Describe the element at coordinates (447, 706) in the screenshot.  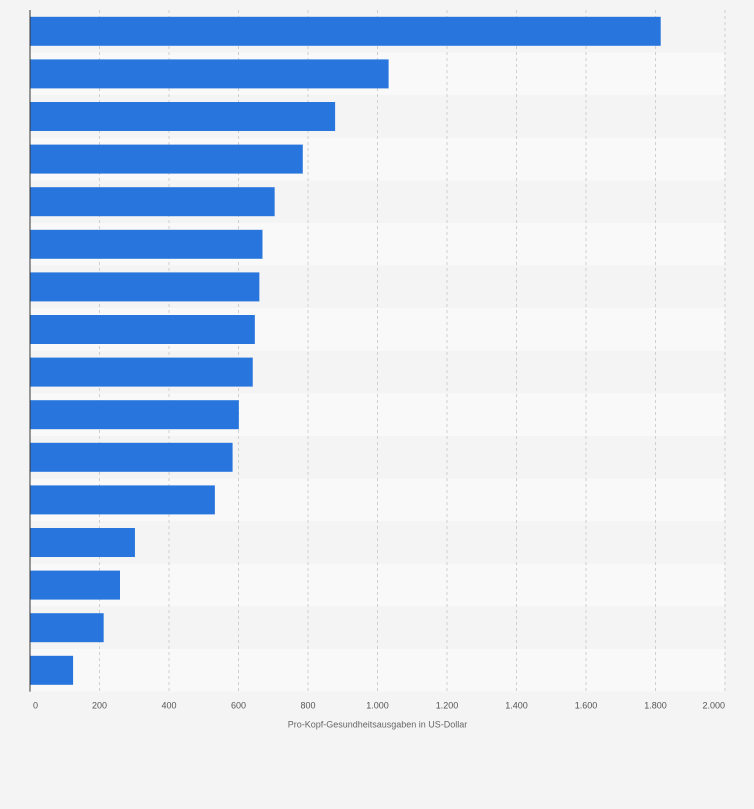
I see `x-tick-label: 1.200` at that location.